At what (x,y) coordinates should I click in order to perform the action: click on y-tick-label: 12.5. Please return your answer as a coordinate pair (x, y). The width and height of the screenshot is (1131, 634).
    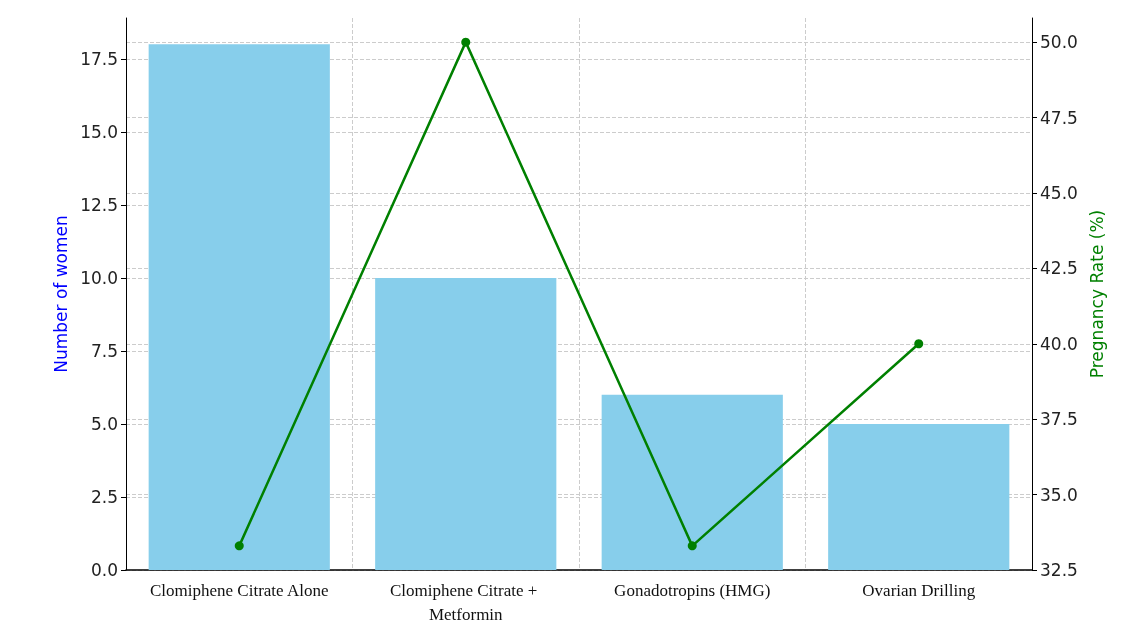
    Looking at the image, I should click on (99, 204).